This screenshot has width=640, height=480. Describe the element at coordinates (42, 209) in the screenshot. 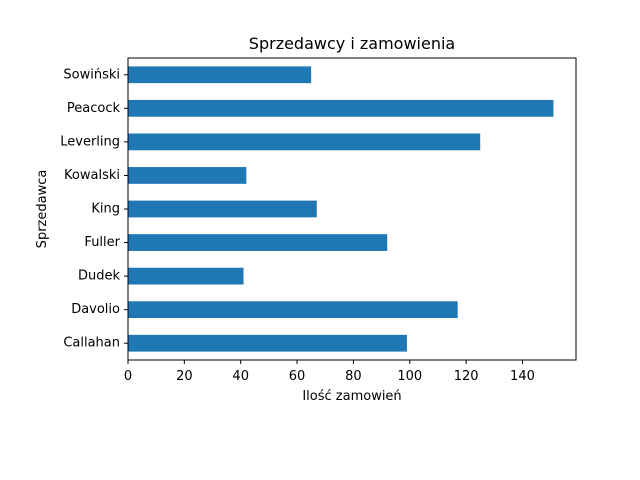

I see `y-axis-label: Sprzedawca` at that location.